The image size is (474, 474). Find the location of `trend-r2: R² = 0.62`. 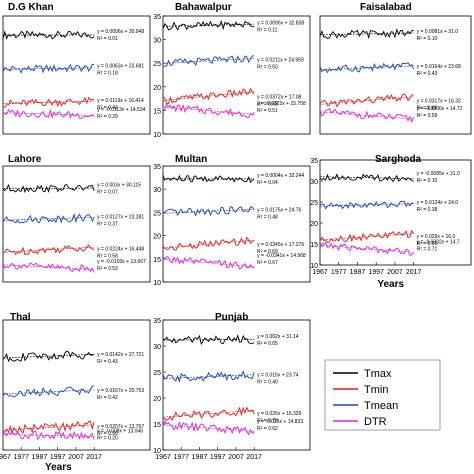

trend-r2: R² = 0.62 is located at coordinates (267, 429).